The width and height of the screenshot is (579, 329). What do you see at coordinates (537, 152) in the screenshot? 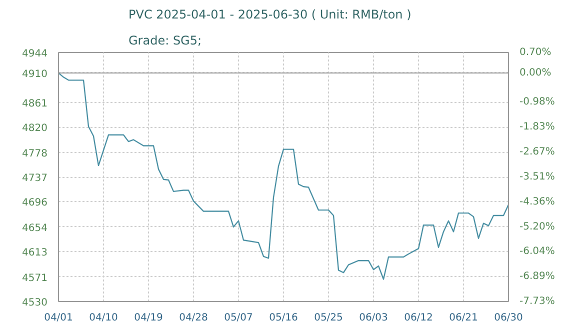
I see `y2-tick-label: -2.67%` at bounding box center [537, 152].